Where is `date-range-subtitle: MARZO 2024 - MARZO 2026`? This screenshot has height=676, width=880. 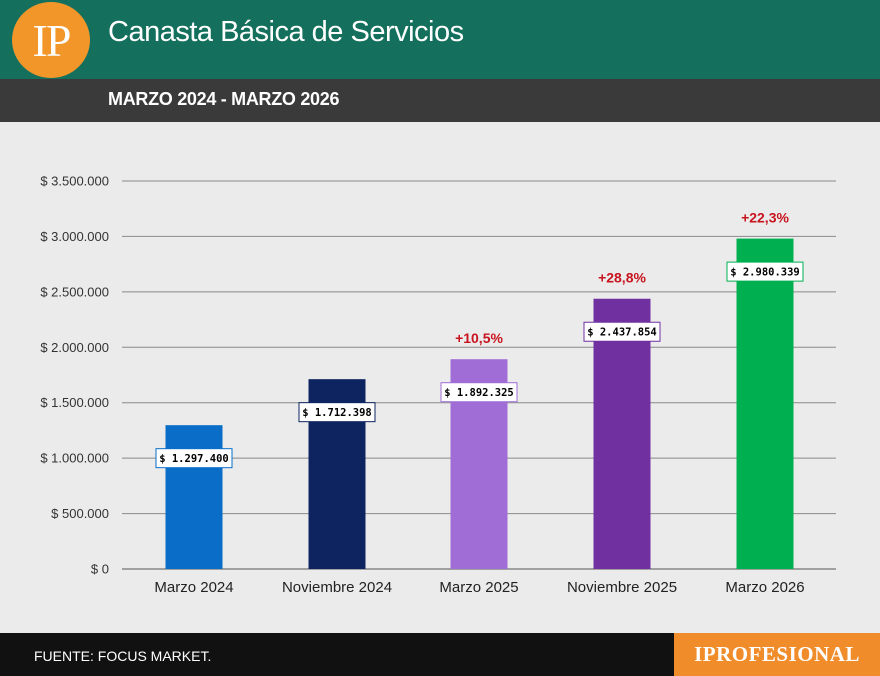
date-range-subtitle: MARZO 2024 - MARZO 2026 is located at coordinates (224, 99).